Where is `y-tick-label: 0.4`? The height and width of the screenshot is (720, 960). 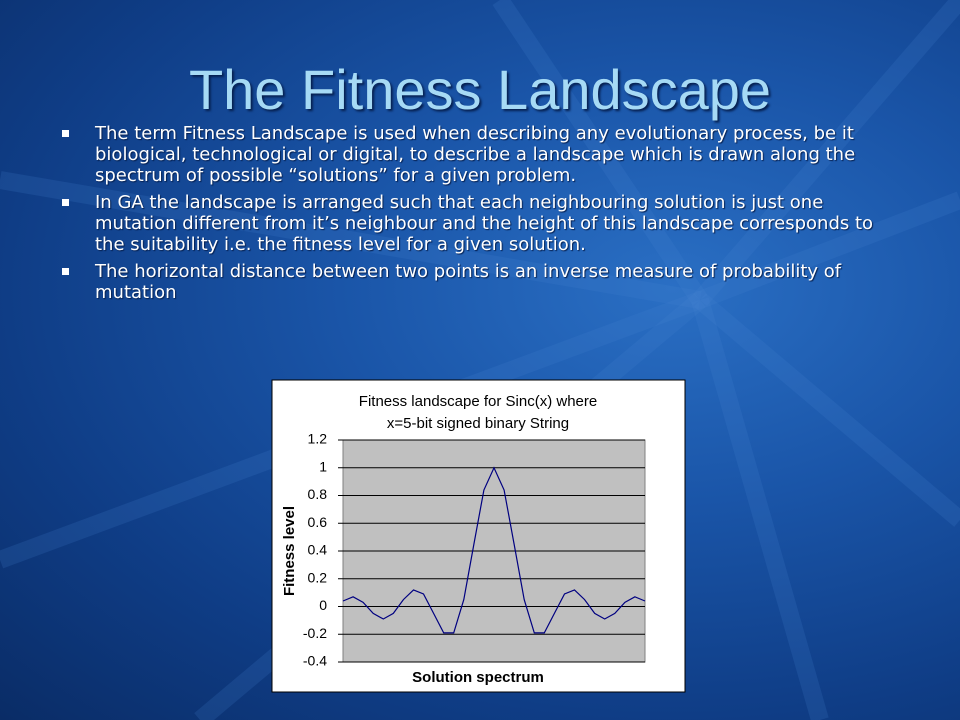
y-tick-label: 0.4 is located at coordinates (318, 550).